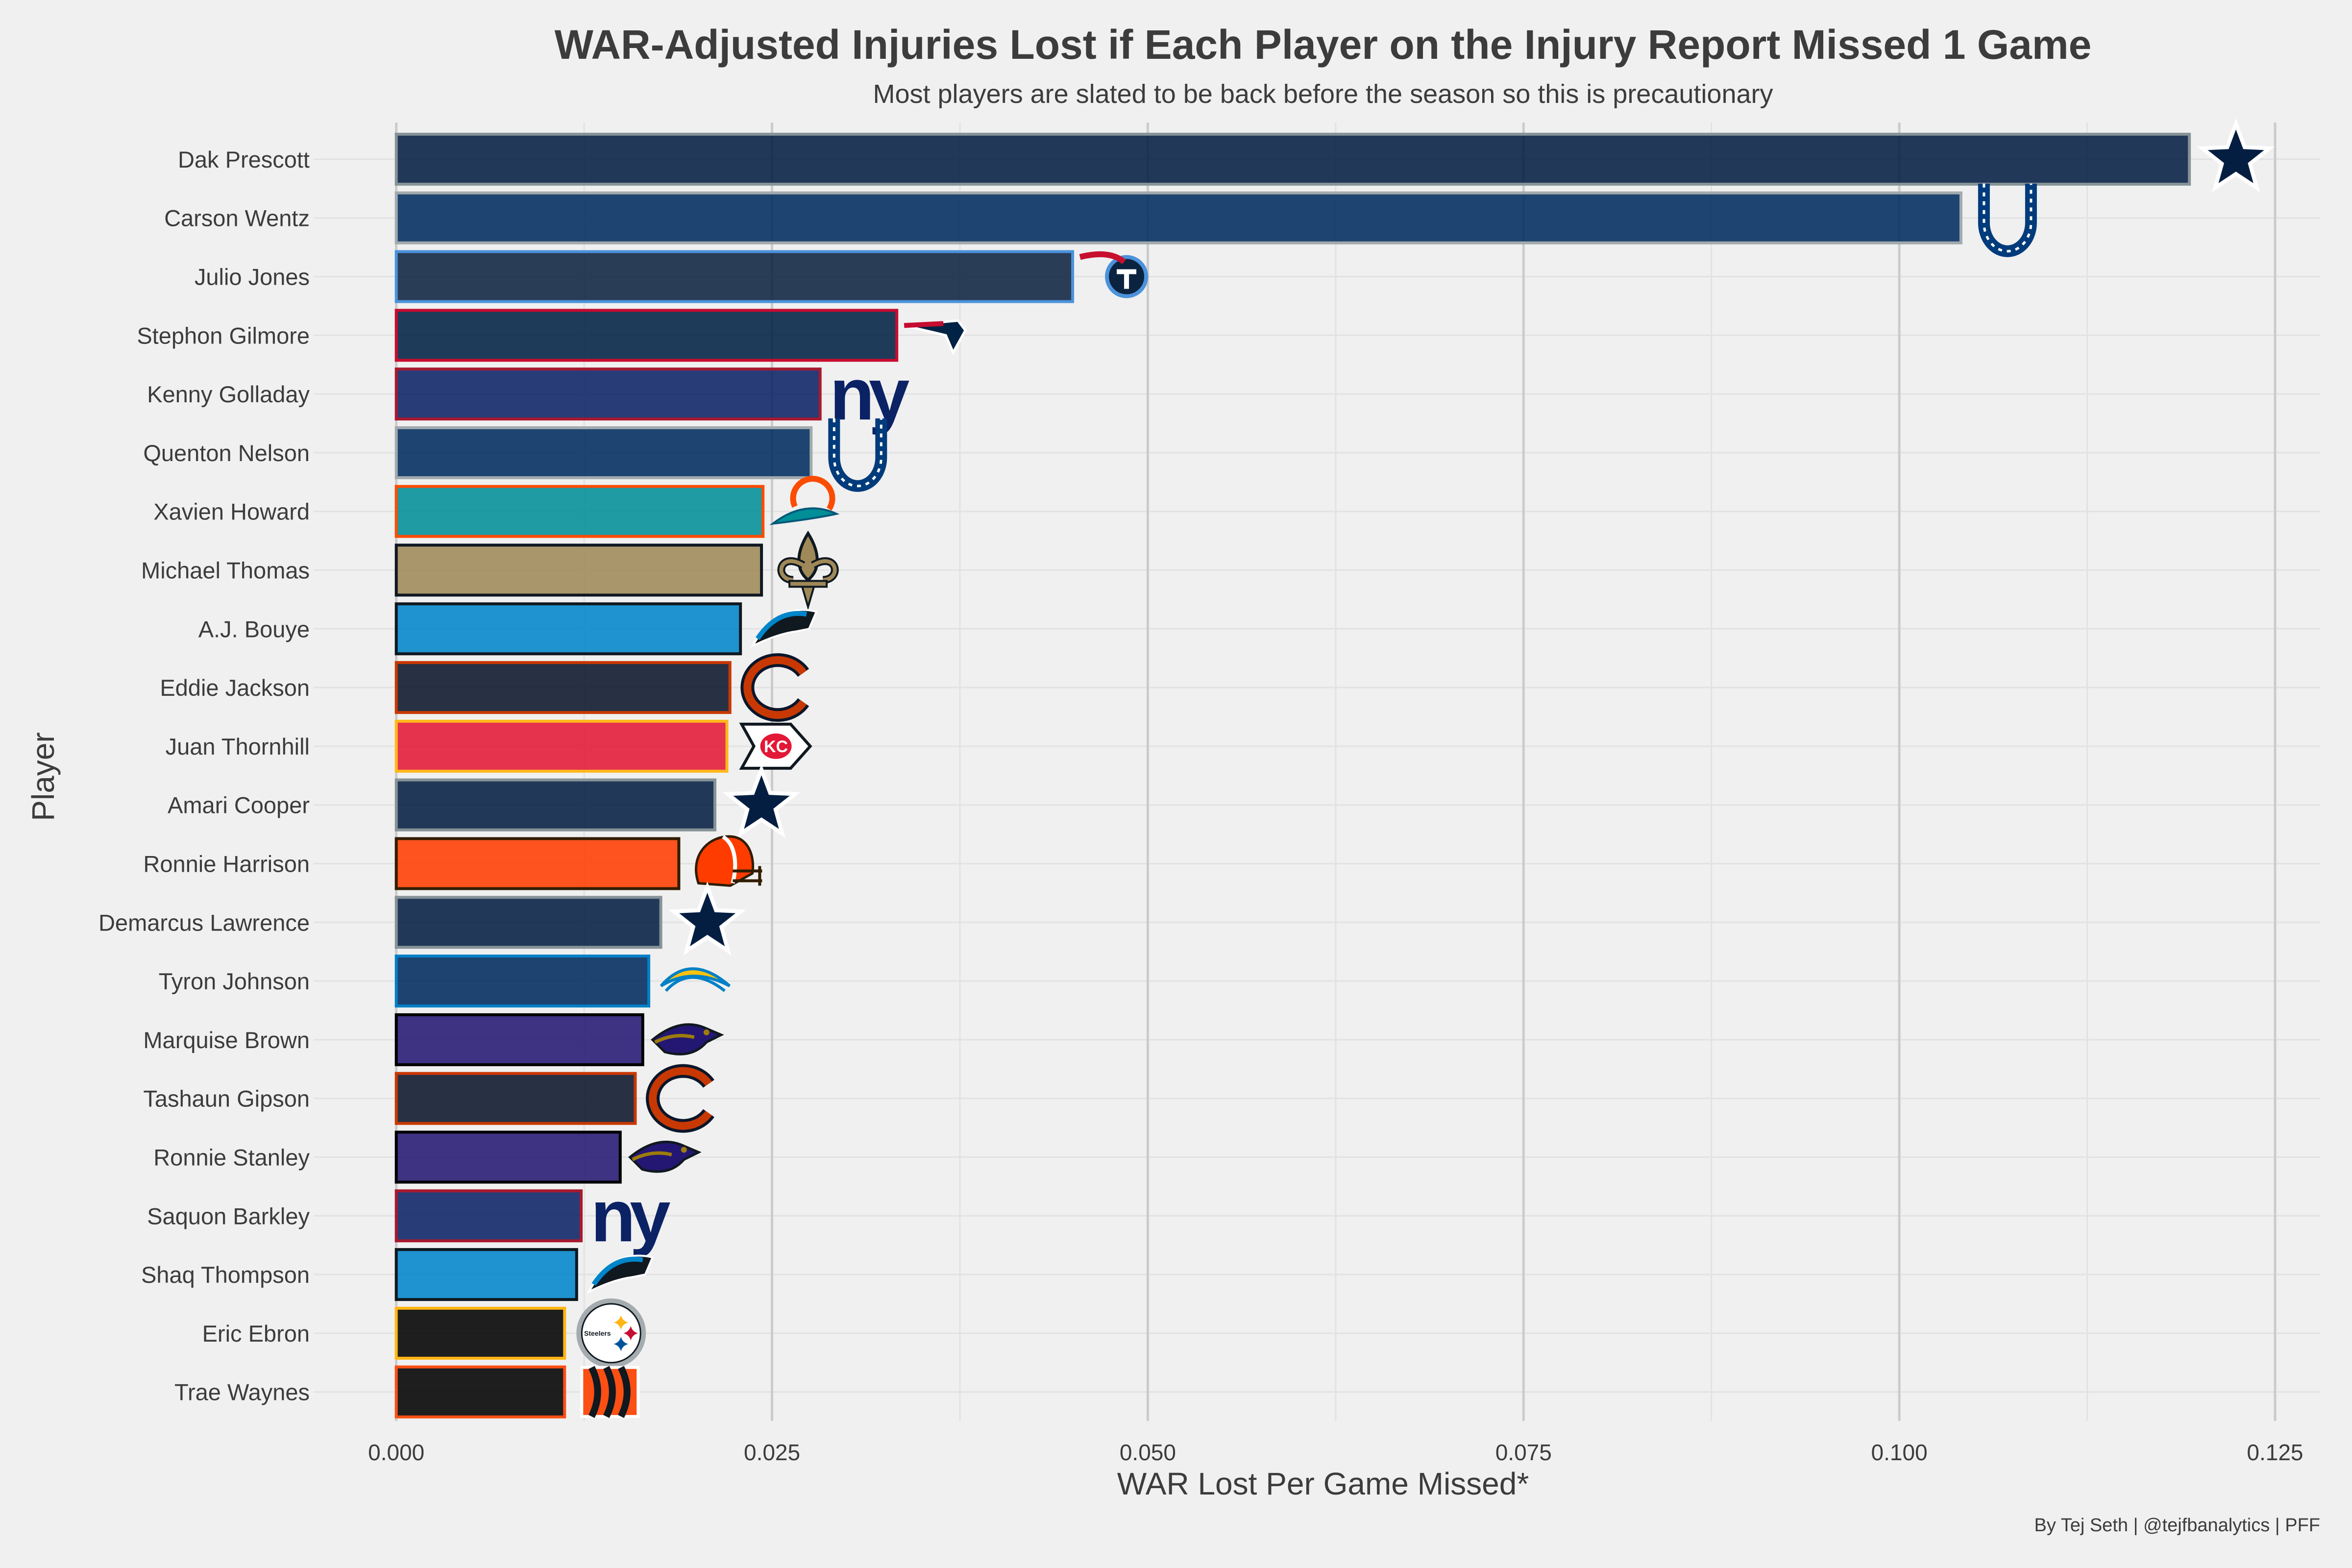  I want to click on pit-logo-icon: Steelers, so click(611, 1333).